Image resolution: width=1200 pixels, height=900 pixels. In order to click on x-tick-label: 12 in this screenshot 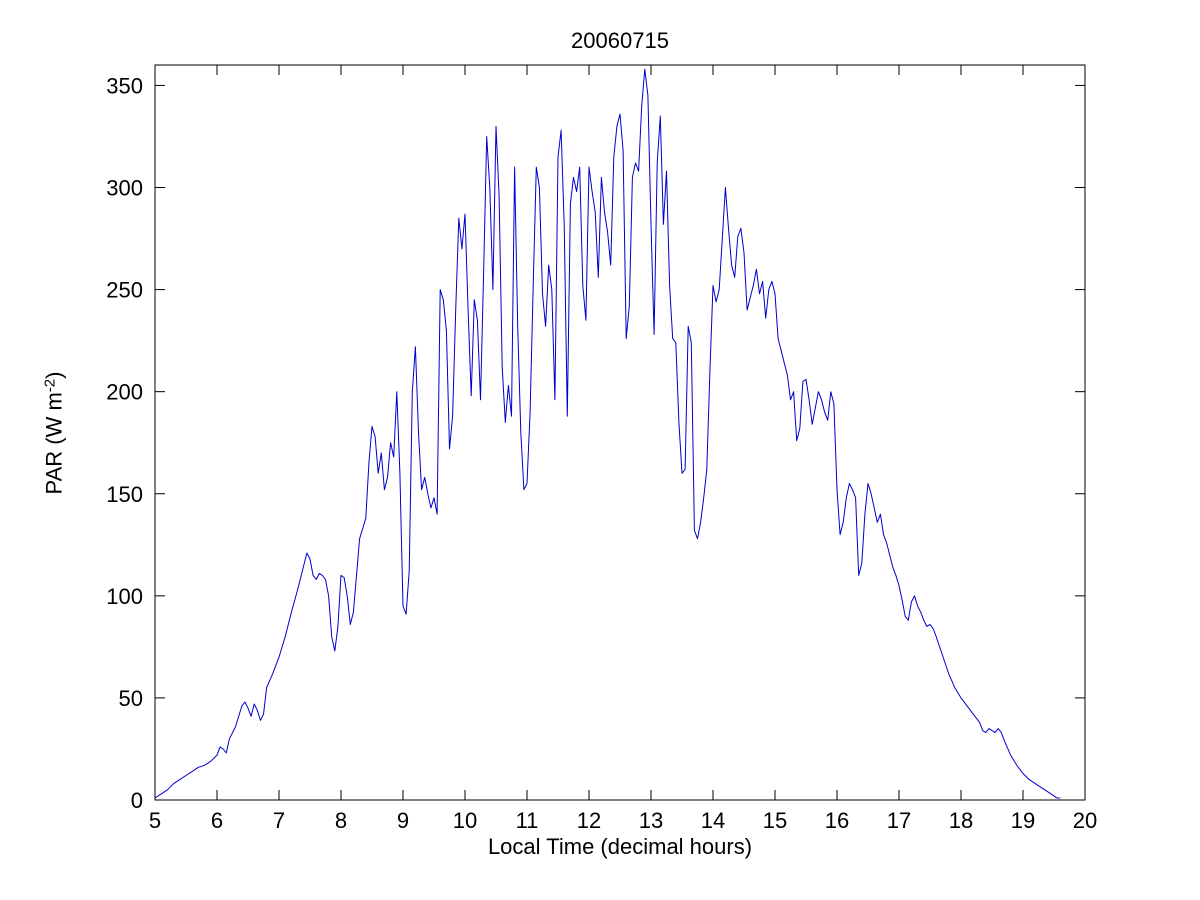, I will do `click(589, 820)`.